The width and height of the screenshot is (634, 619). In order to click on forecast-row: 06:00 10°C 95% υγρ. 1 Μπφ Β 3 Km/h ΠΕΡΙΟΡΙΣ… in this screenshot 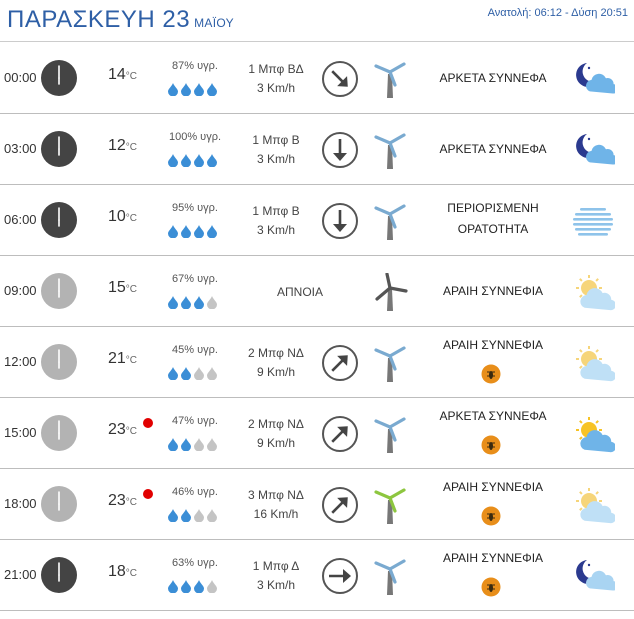, I will do `click(317, 220)`.